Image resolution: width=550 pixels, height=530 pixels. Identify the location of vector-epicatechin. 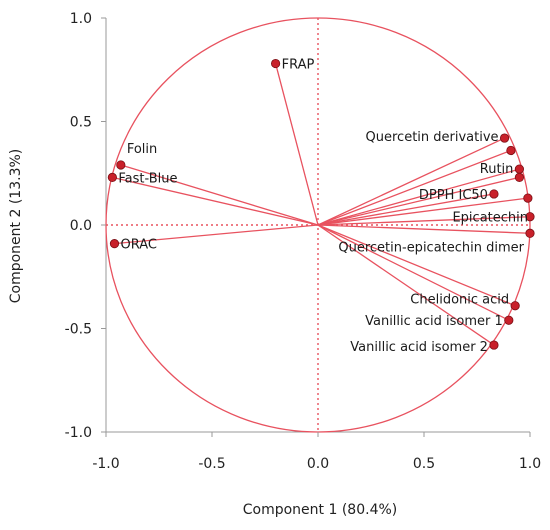
(424, 221).